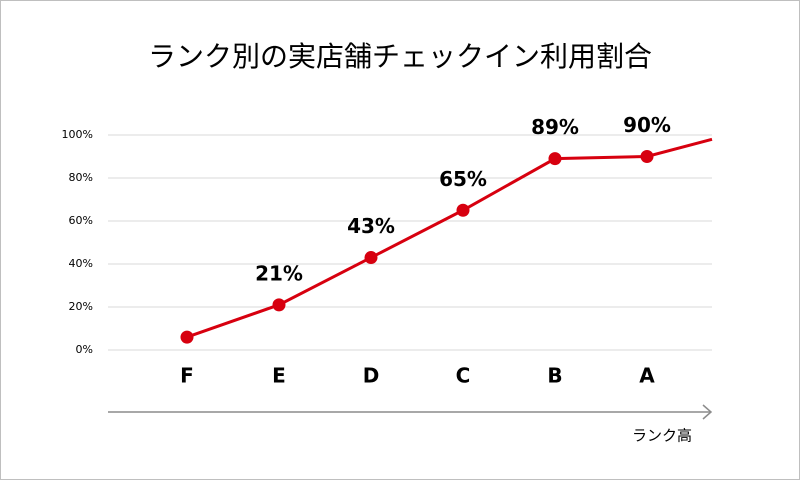 This screenshot has height=480, width=800. I want to click on x-tick-label: B, so click(554, 376).